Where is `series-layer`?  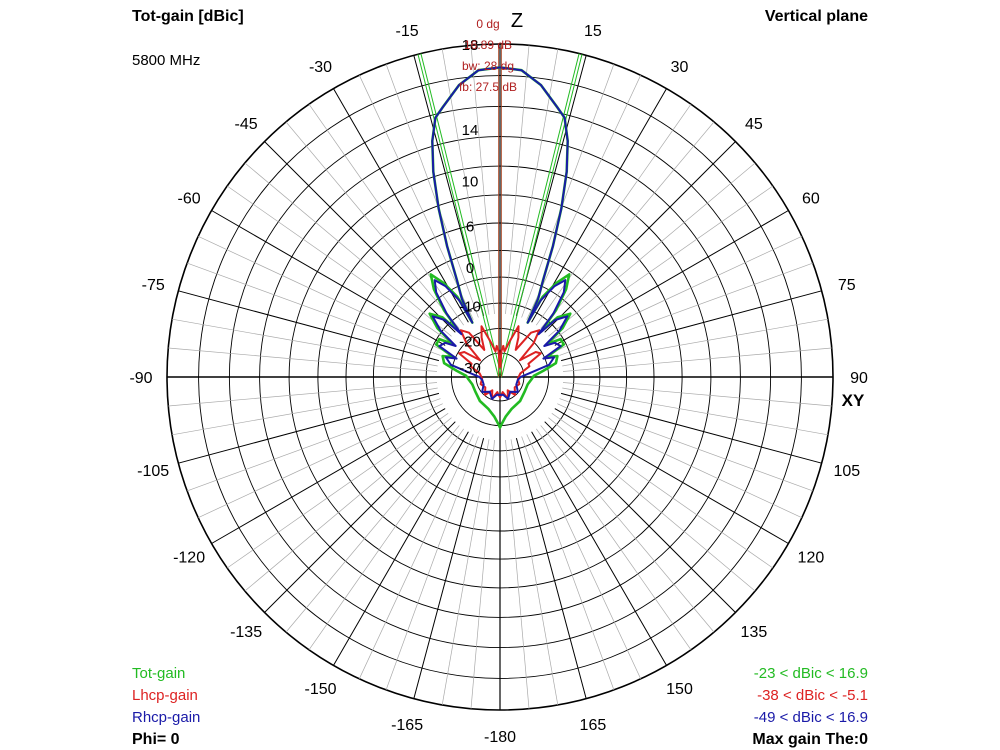 series-layer is located at coordinates (500, 247).